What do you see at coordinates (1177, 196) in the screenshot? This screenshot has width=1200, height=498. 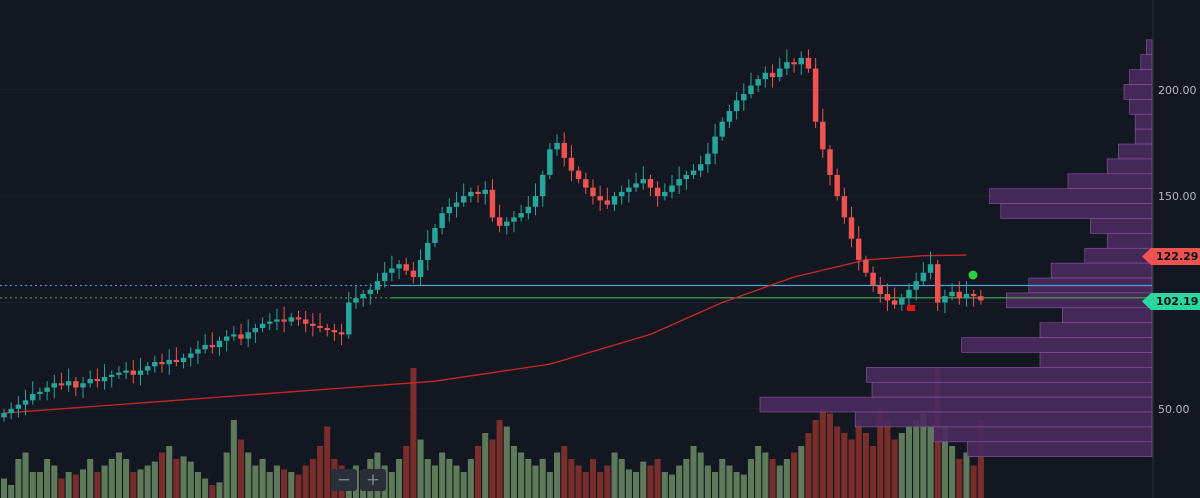 I see `y-axis-tick-label: 150.00` at bounding box center [1177, 196].